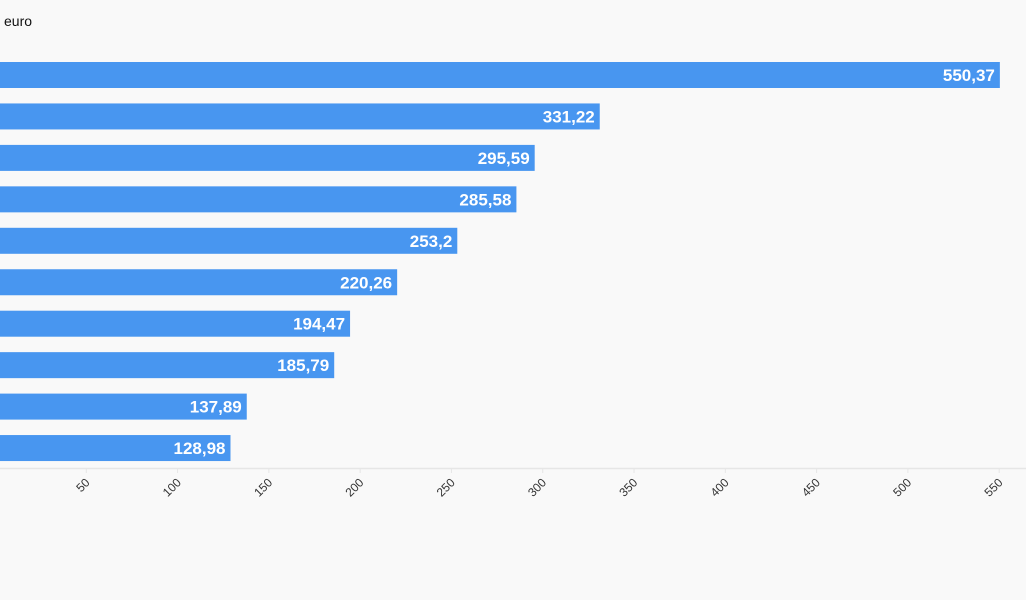 The image size is (1026, 600). I want to click on bar-value-label: 194,47, so click(319, 324).